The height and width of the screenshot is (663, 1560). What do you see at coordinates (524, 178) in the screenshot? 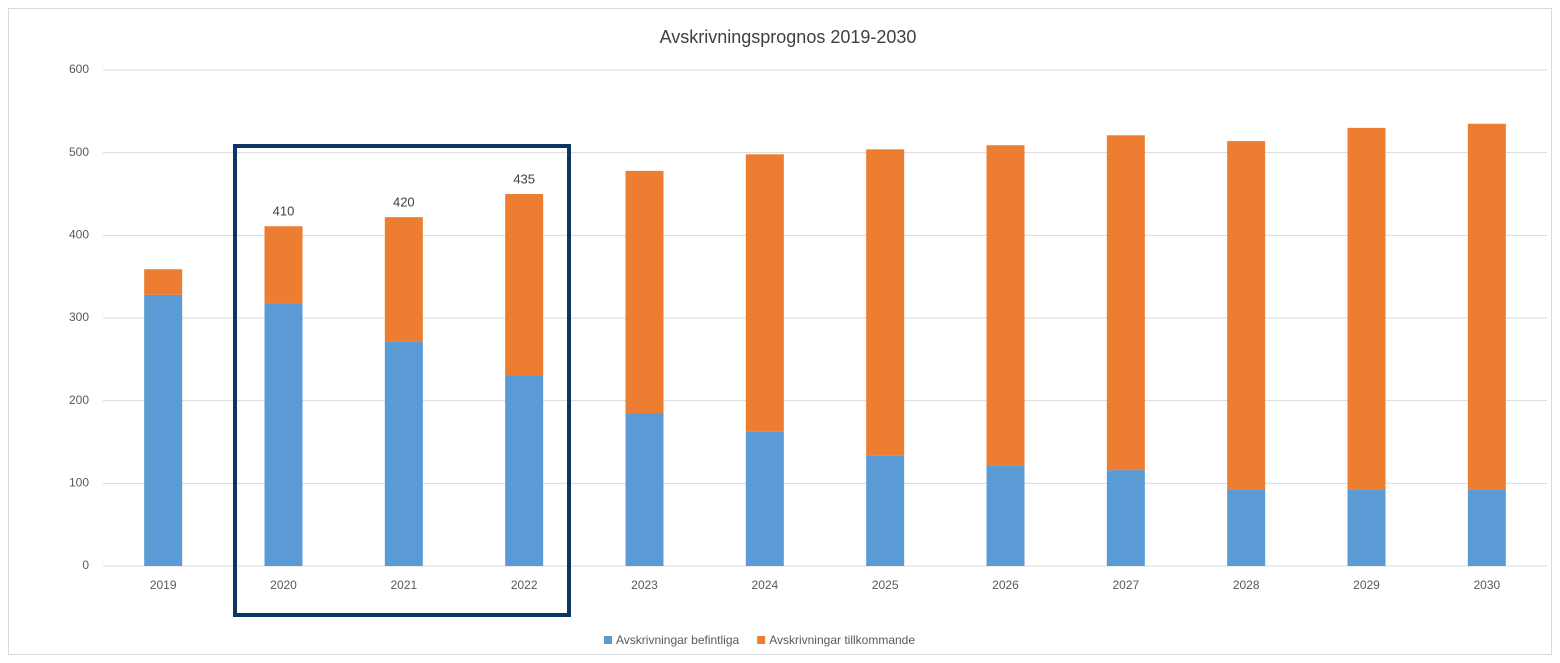
I see `total-label: 435` at bounding box center [524, 178].